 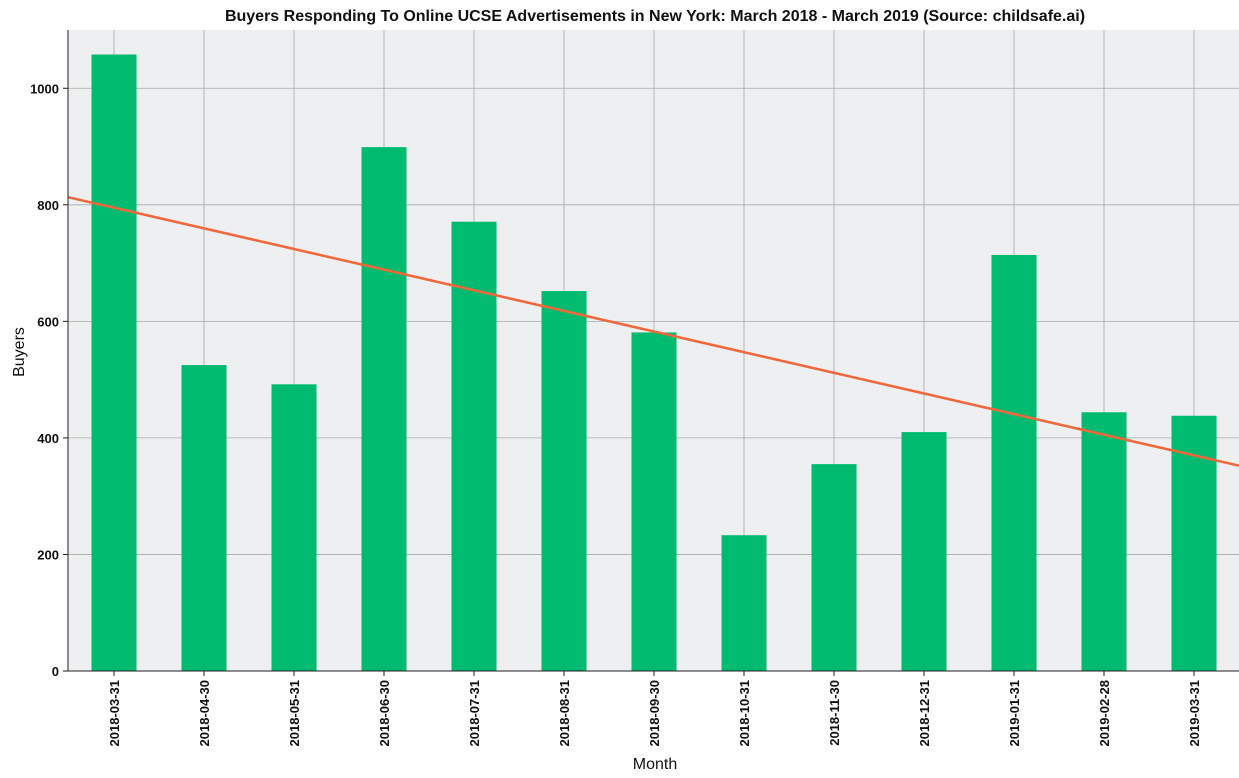 What do you see at coordinates (1194, 713) in the screenshot?
I see `x-tick-label: 2019-03-31` at bounding box center [1194, 713].